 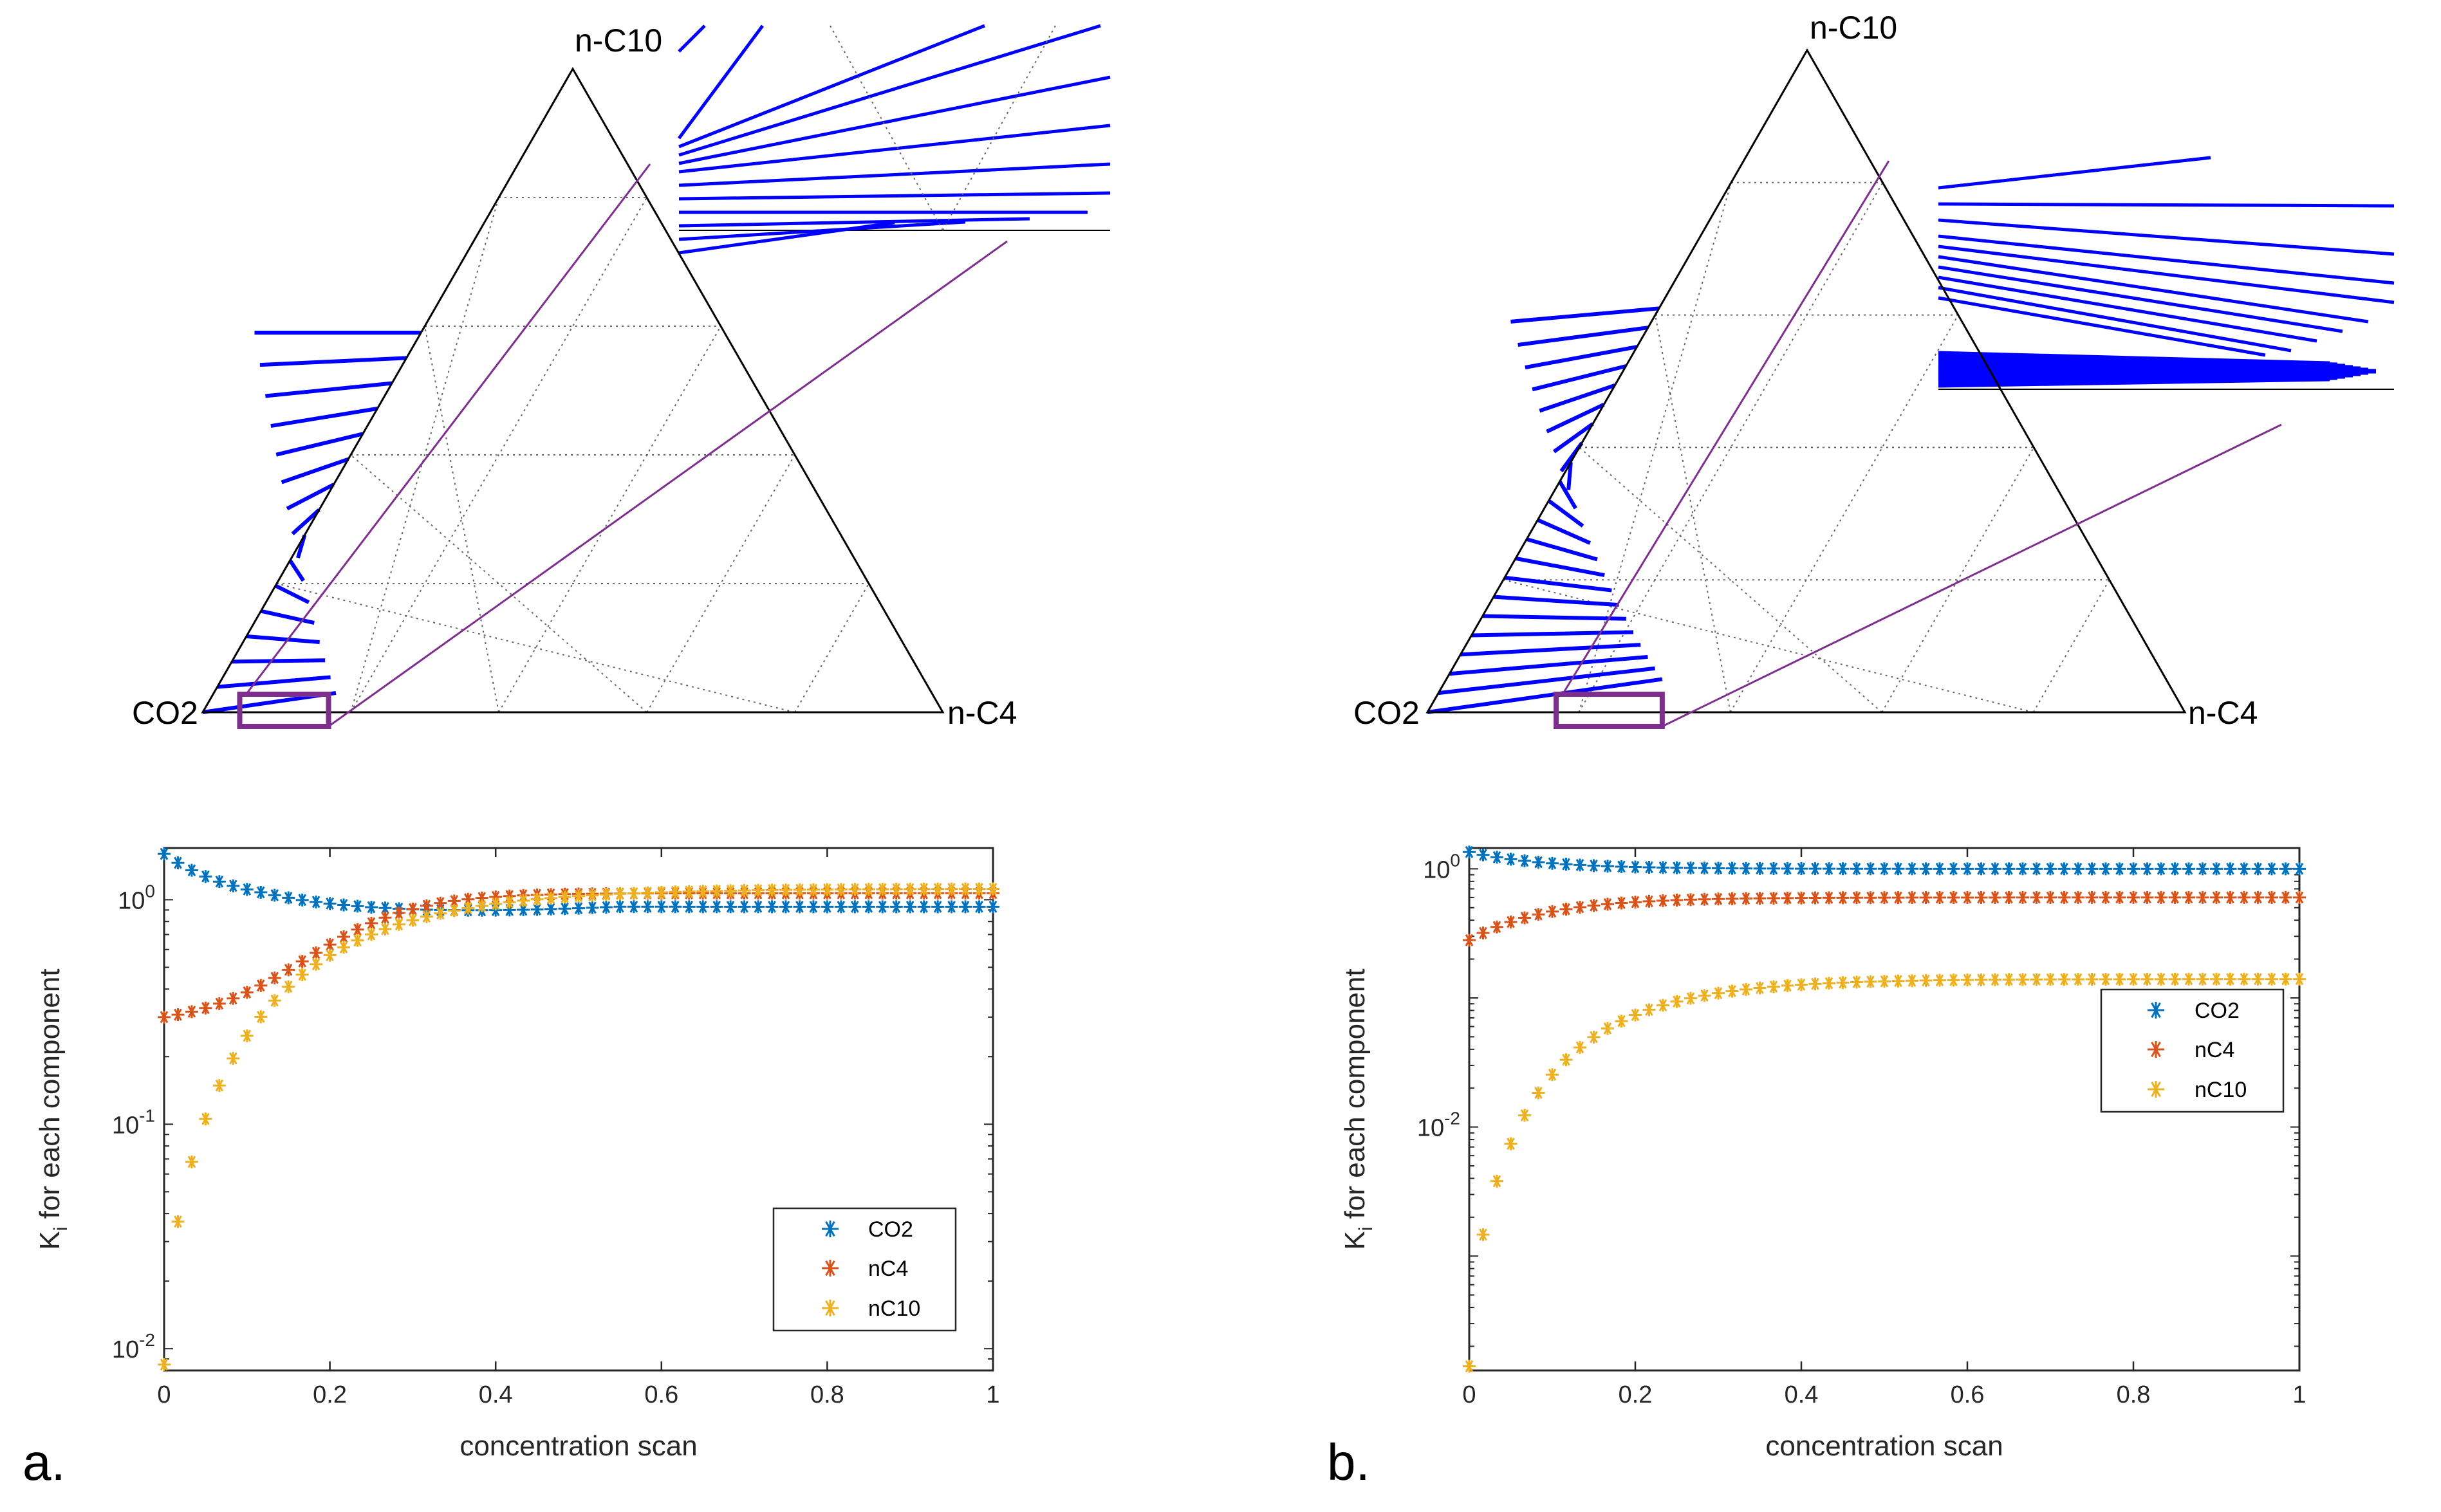 What do you see at coordinates (131, 900) in the screenshot?
I see `y-tick-base: 10` at bounding box center [131, 900].